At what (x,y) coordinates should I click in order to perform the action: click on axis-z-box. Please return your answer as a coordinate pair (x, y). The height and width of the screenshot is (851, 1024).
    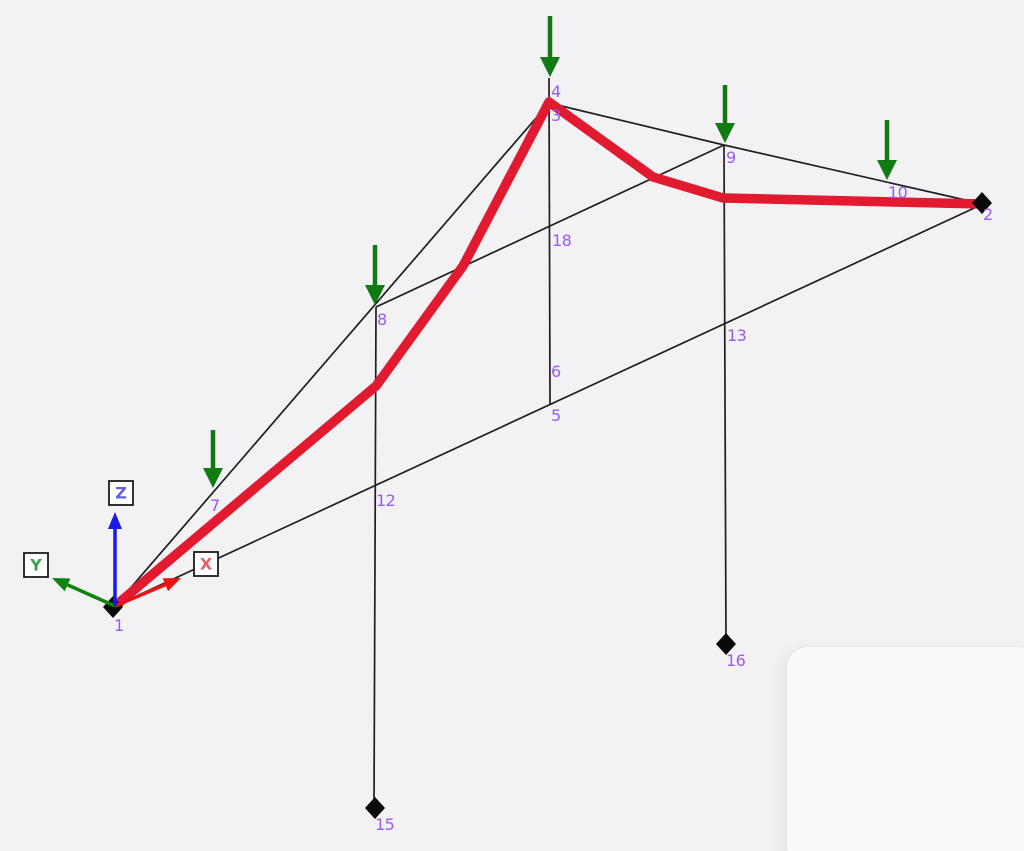
    Looking at the image, I should click on (121, 493).